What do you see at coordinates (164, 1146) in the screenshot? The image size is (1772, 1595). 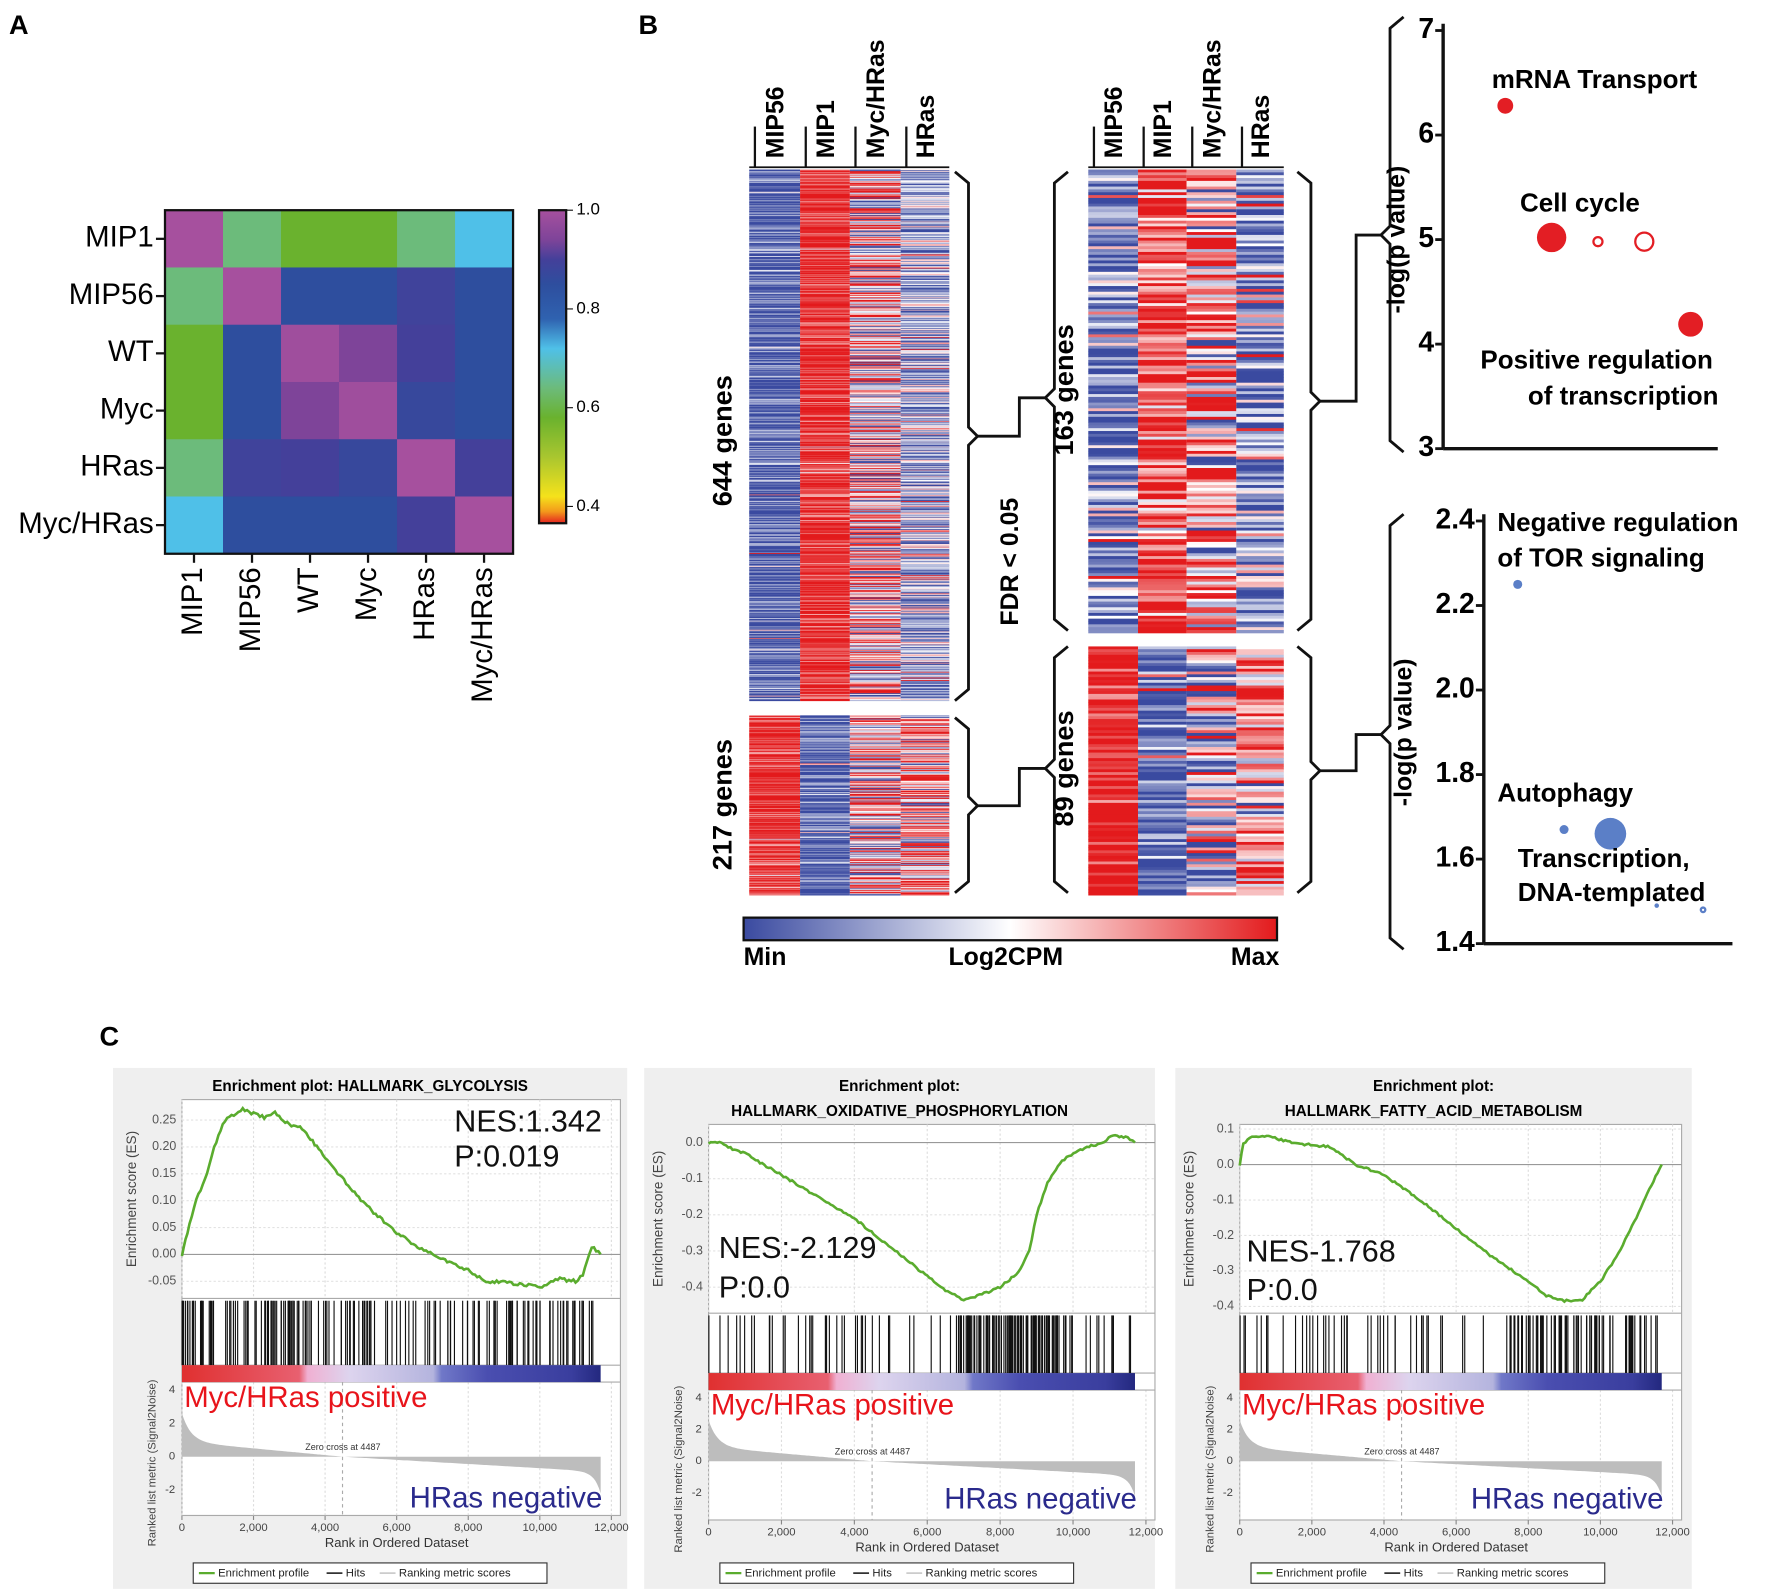 I see `es-tick-label: 0.20` at bounding box center [164, 1146].